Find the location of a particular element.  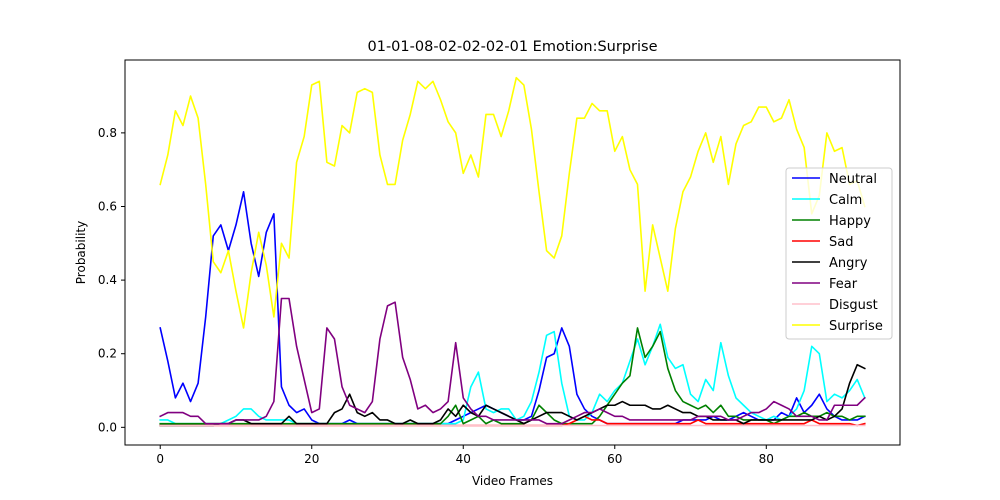

legend-label-disgust: Disgust is located at coordinates (853, 305).